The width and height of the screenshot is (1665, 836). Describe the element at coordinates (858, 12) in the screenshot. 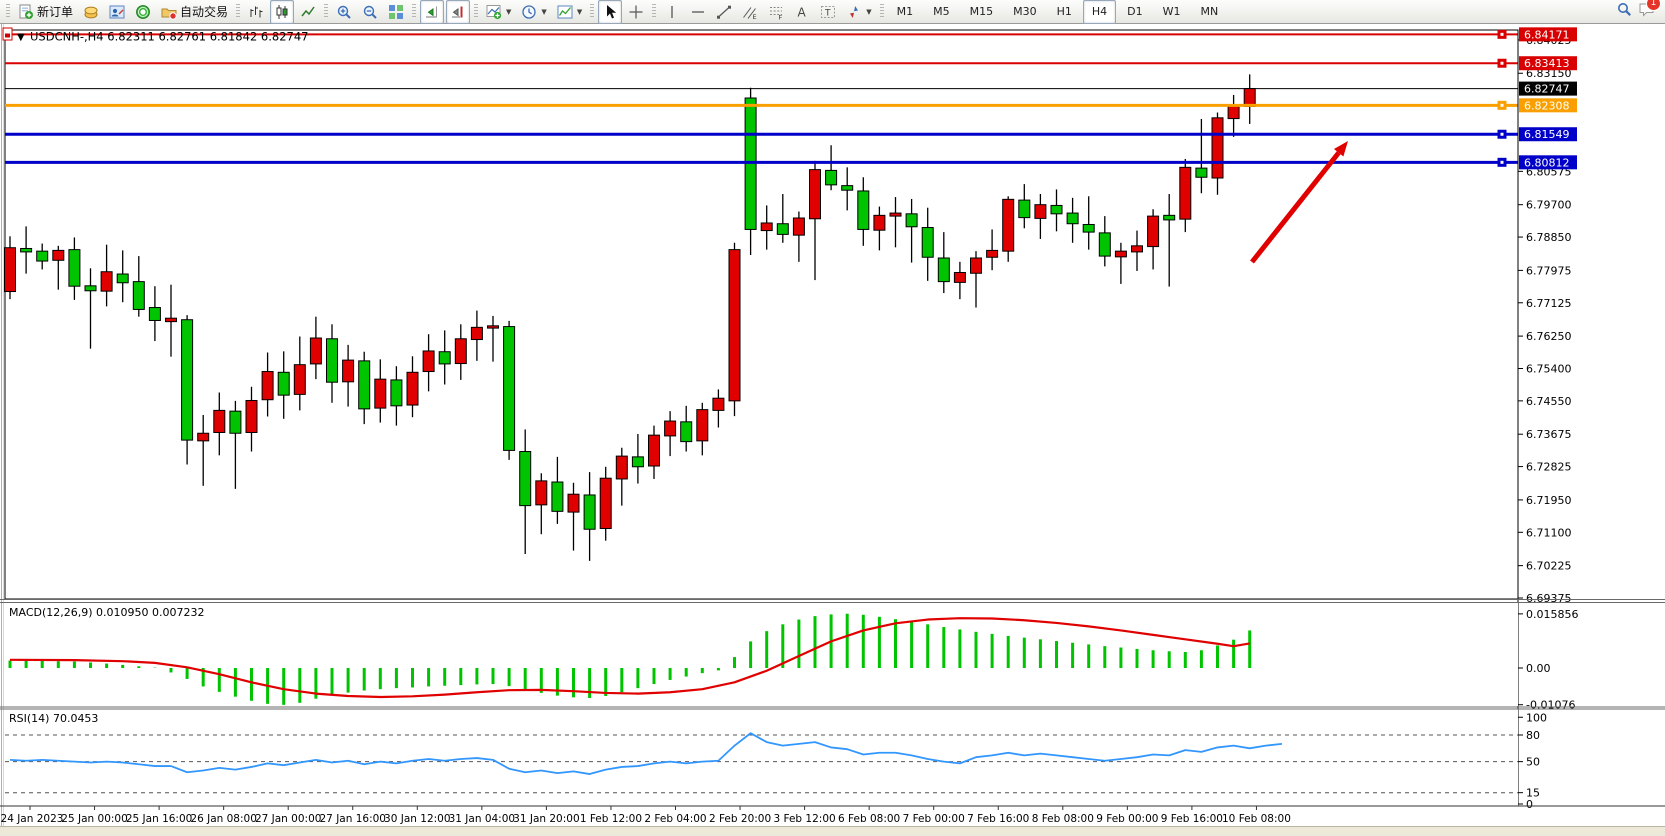

I see `arrows-button: ▼` at that location.